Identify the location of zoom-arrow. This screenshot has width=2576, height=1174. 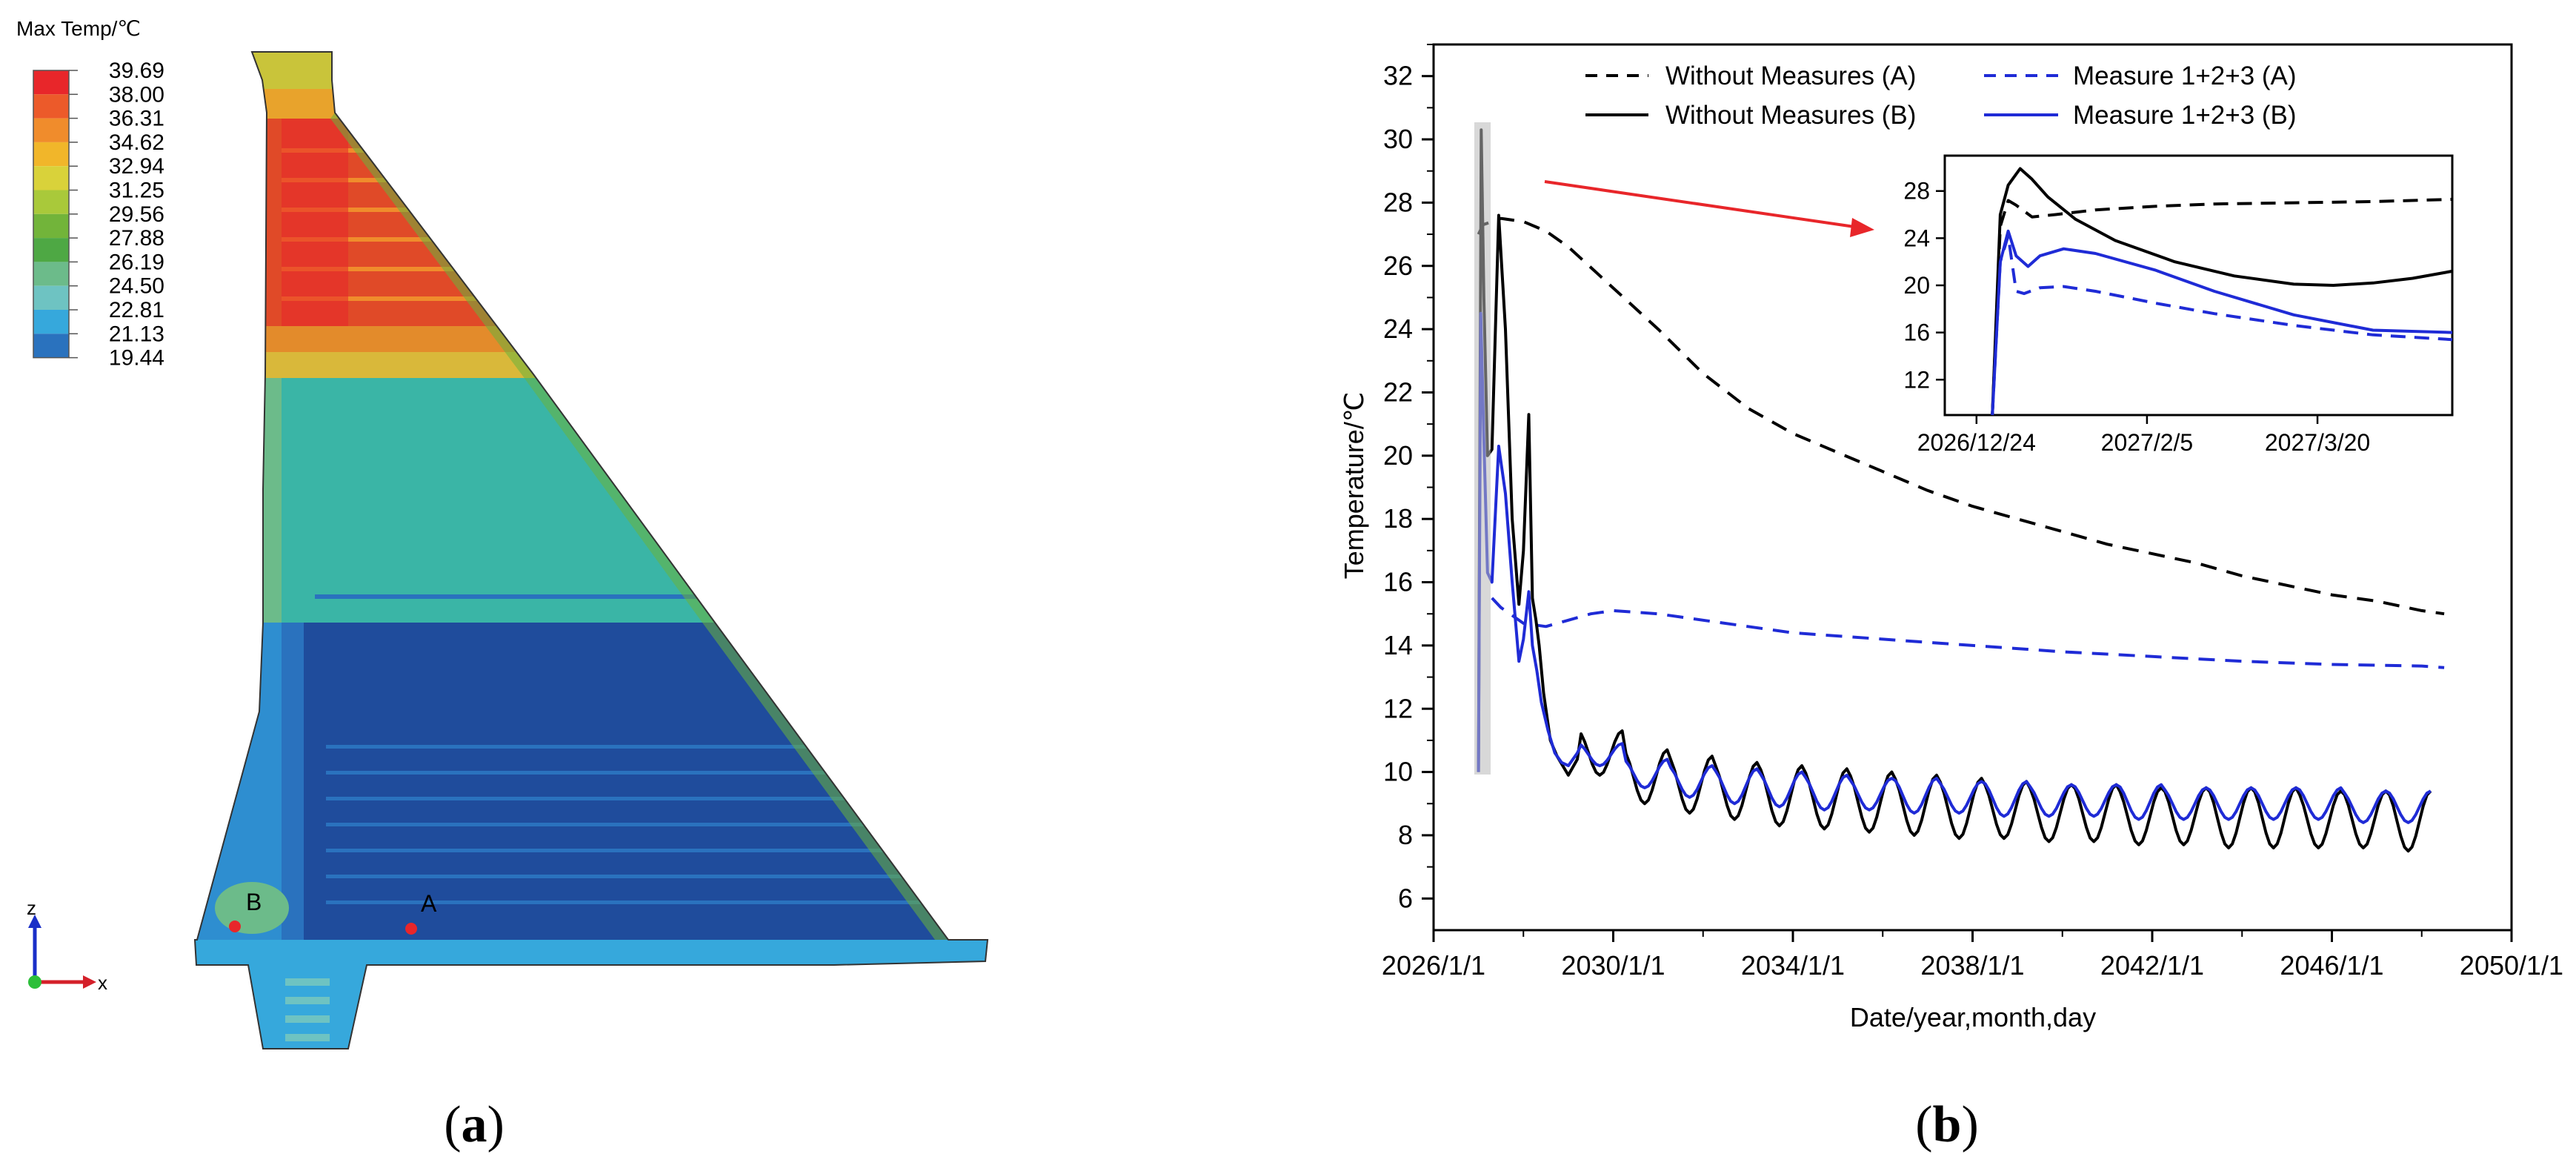
(1709, 208).